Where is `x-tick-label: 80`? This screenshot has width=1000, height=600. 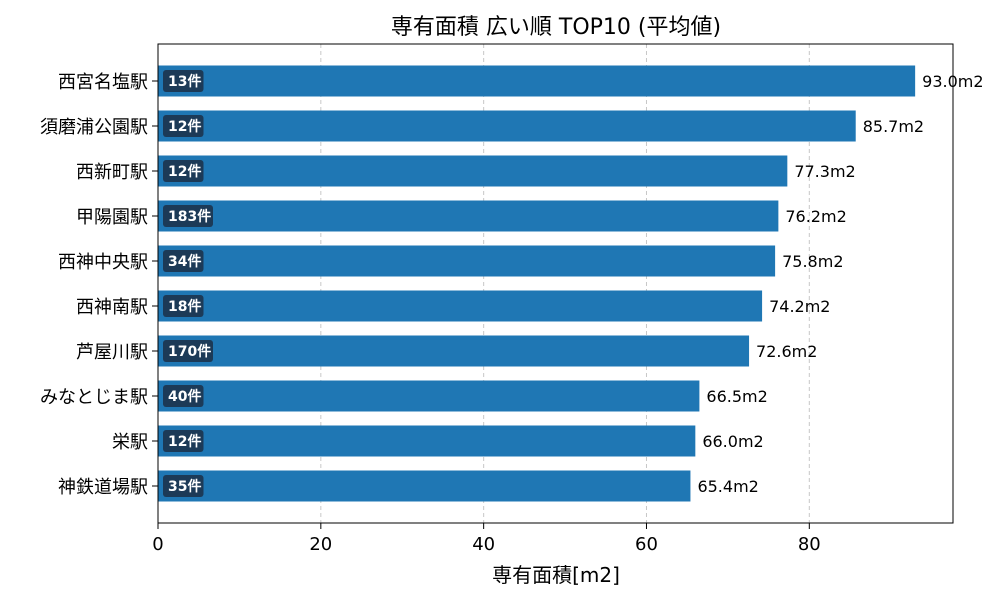
x-tick-label: 80 is located at coordinates (809, 544).